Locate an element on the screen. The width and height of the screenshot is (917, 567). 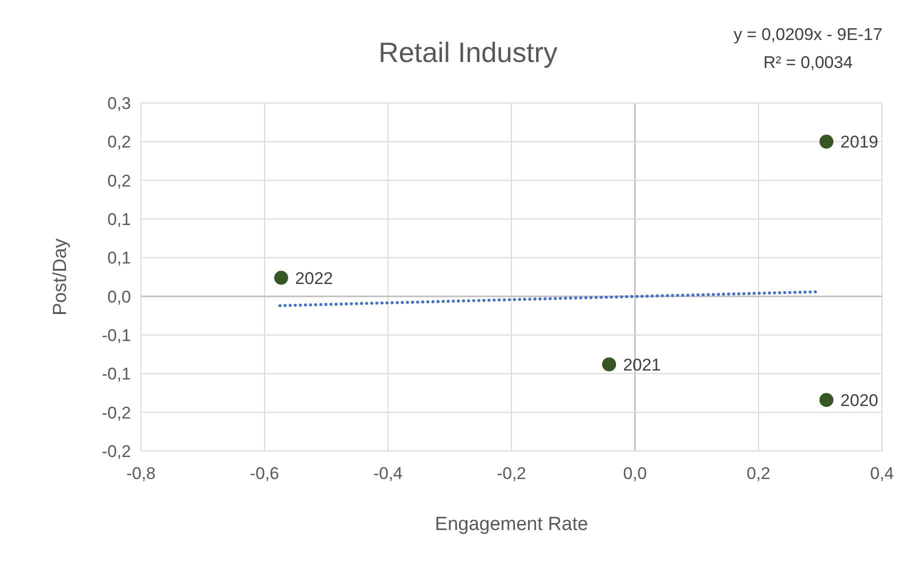
x-axis-title: Engagement Rate is located at coordinates (511, 524).